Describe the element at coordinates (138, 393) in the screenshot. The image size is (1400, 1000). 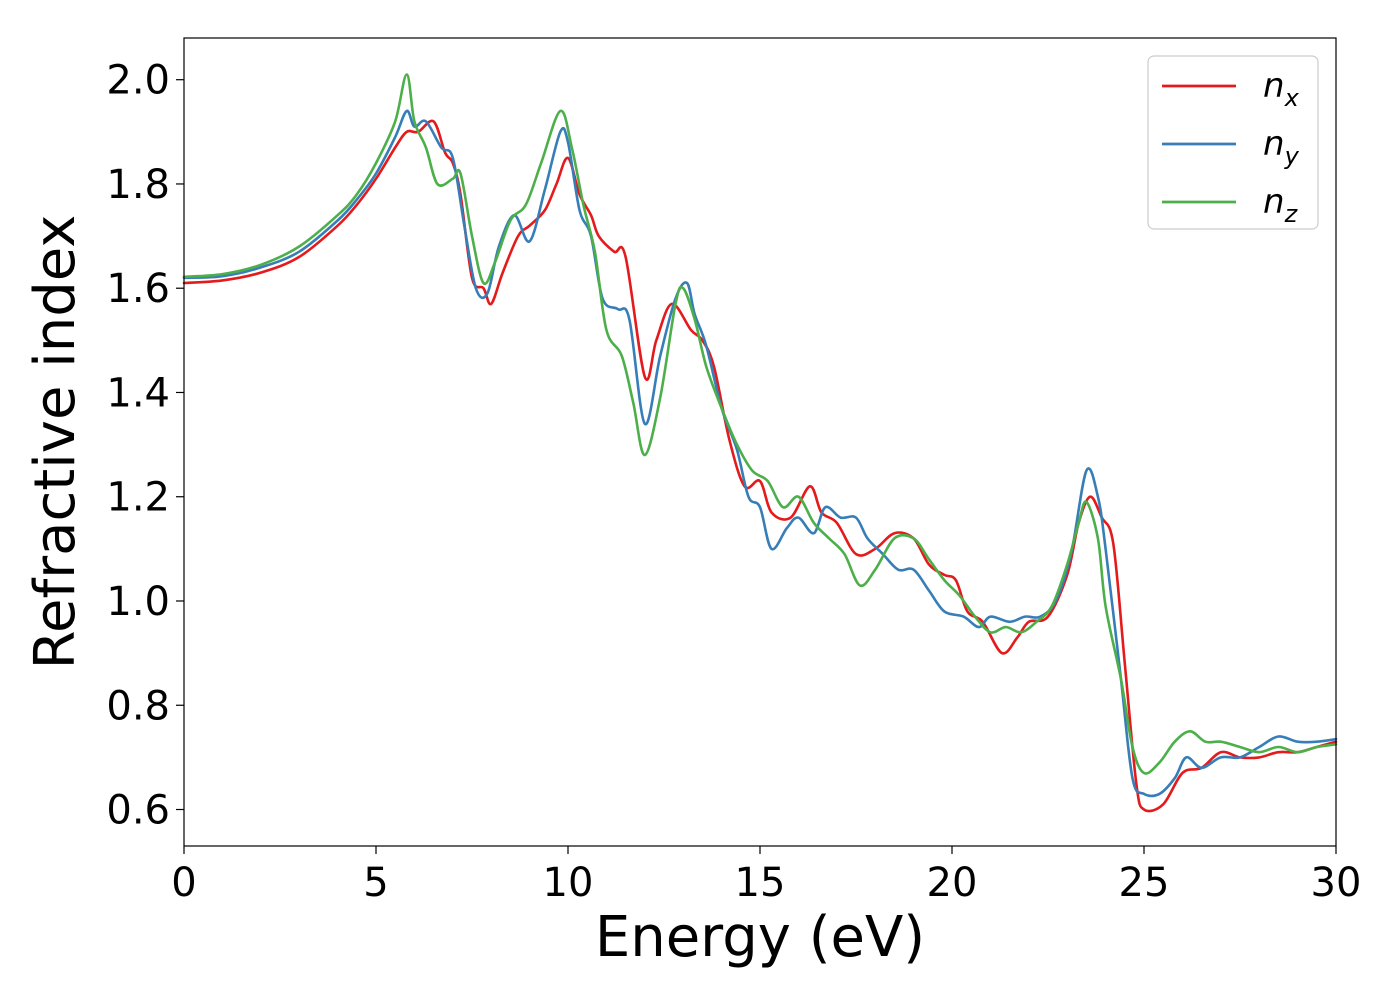
I see `y-tick-label: 1.4` at that location.